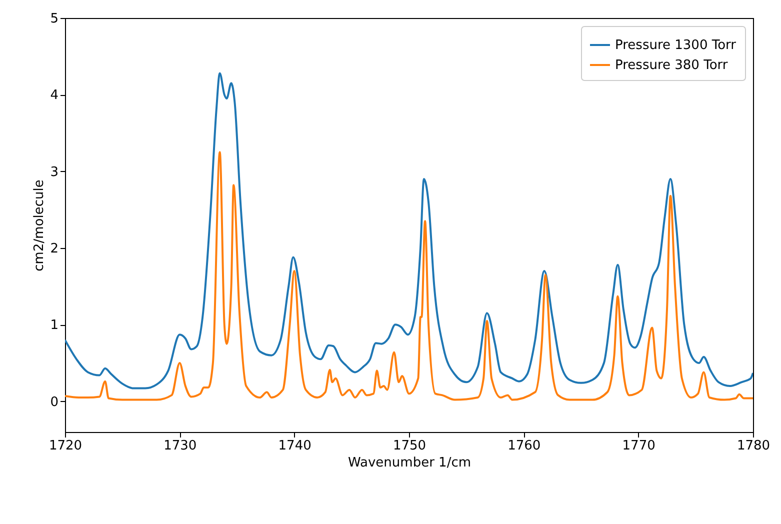 The width and height of the screenshot is (781, 524). What do you see at coordinates (639, 446) in the screenshot?
I see `x-tick-label: 1770` at bounding box center [639, 446].